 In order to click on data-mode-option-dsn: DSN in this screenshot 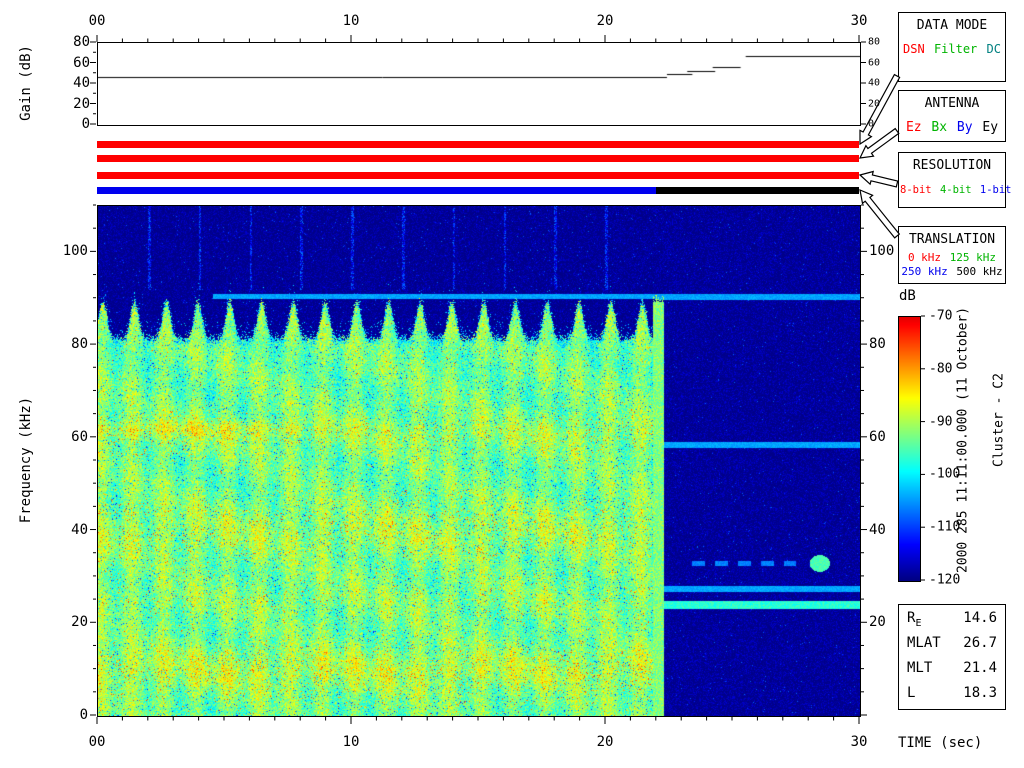, I will do `click(914, 49)`.